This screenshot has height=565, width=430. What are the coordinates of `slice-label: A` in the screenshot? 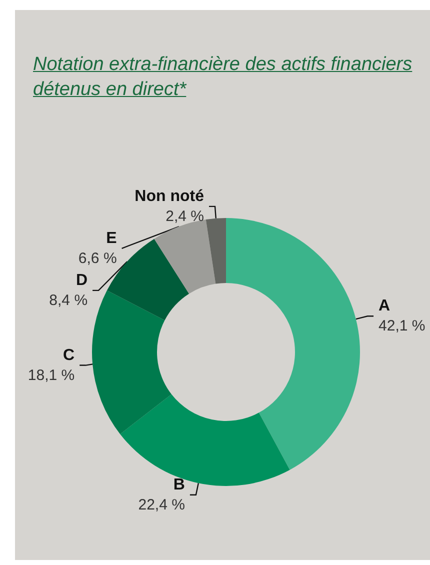 It's located at (384, 306).